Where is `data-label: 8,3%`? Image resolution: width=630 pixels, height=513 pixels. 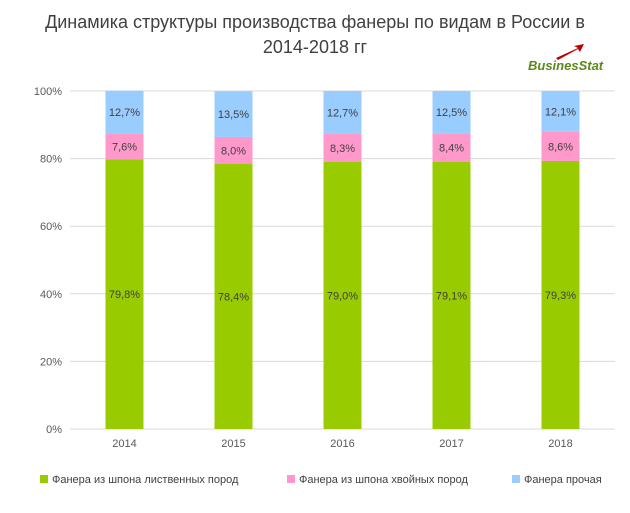
data-label: 8,3% is located at coordinates (342, 149).